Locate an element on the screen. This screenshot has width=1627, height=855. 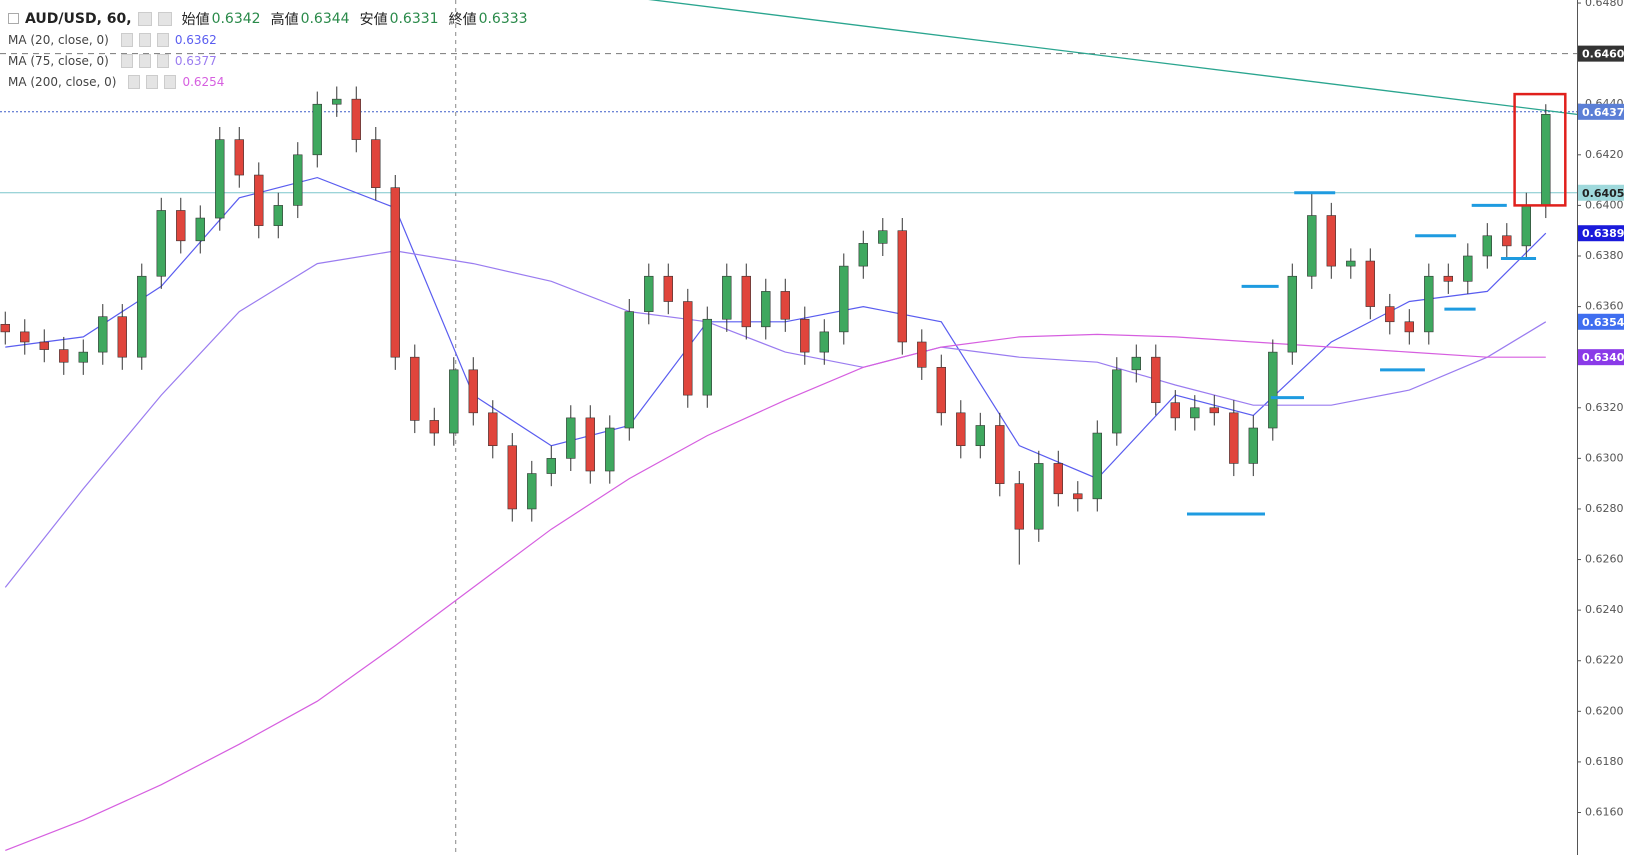
y-tick-label: 0.6280 is located at coordinates (1604, 508).